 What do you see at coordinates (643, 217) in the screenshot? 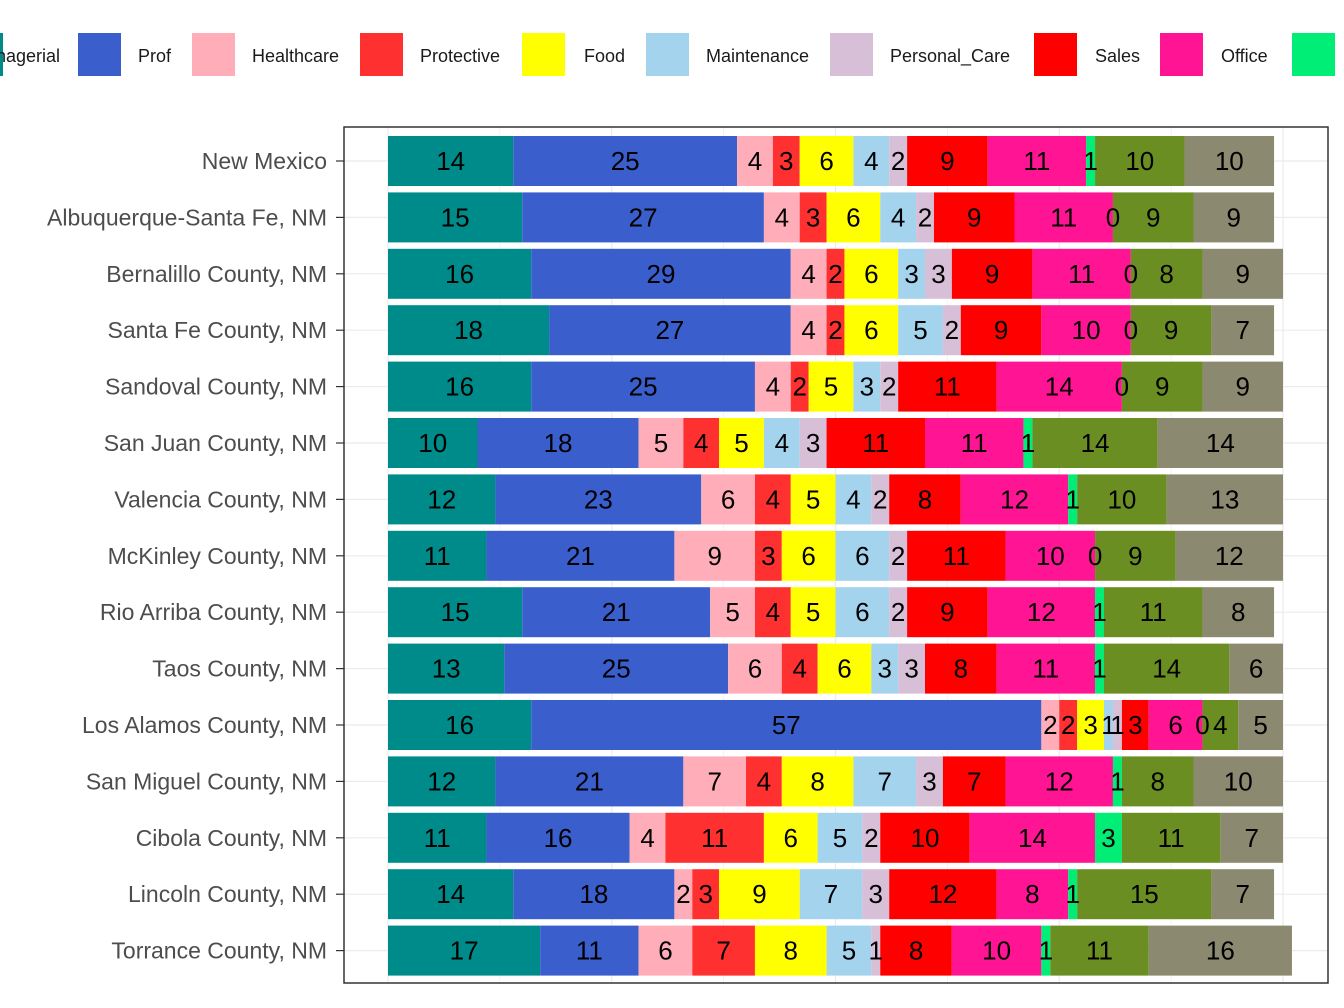
I see `data-label: 27` at bounding box center [643, 217].